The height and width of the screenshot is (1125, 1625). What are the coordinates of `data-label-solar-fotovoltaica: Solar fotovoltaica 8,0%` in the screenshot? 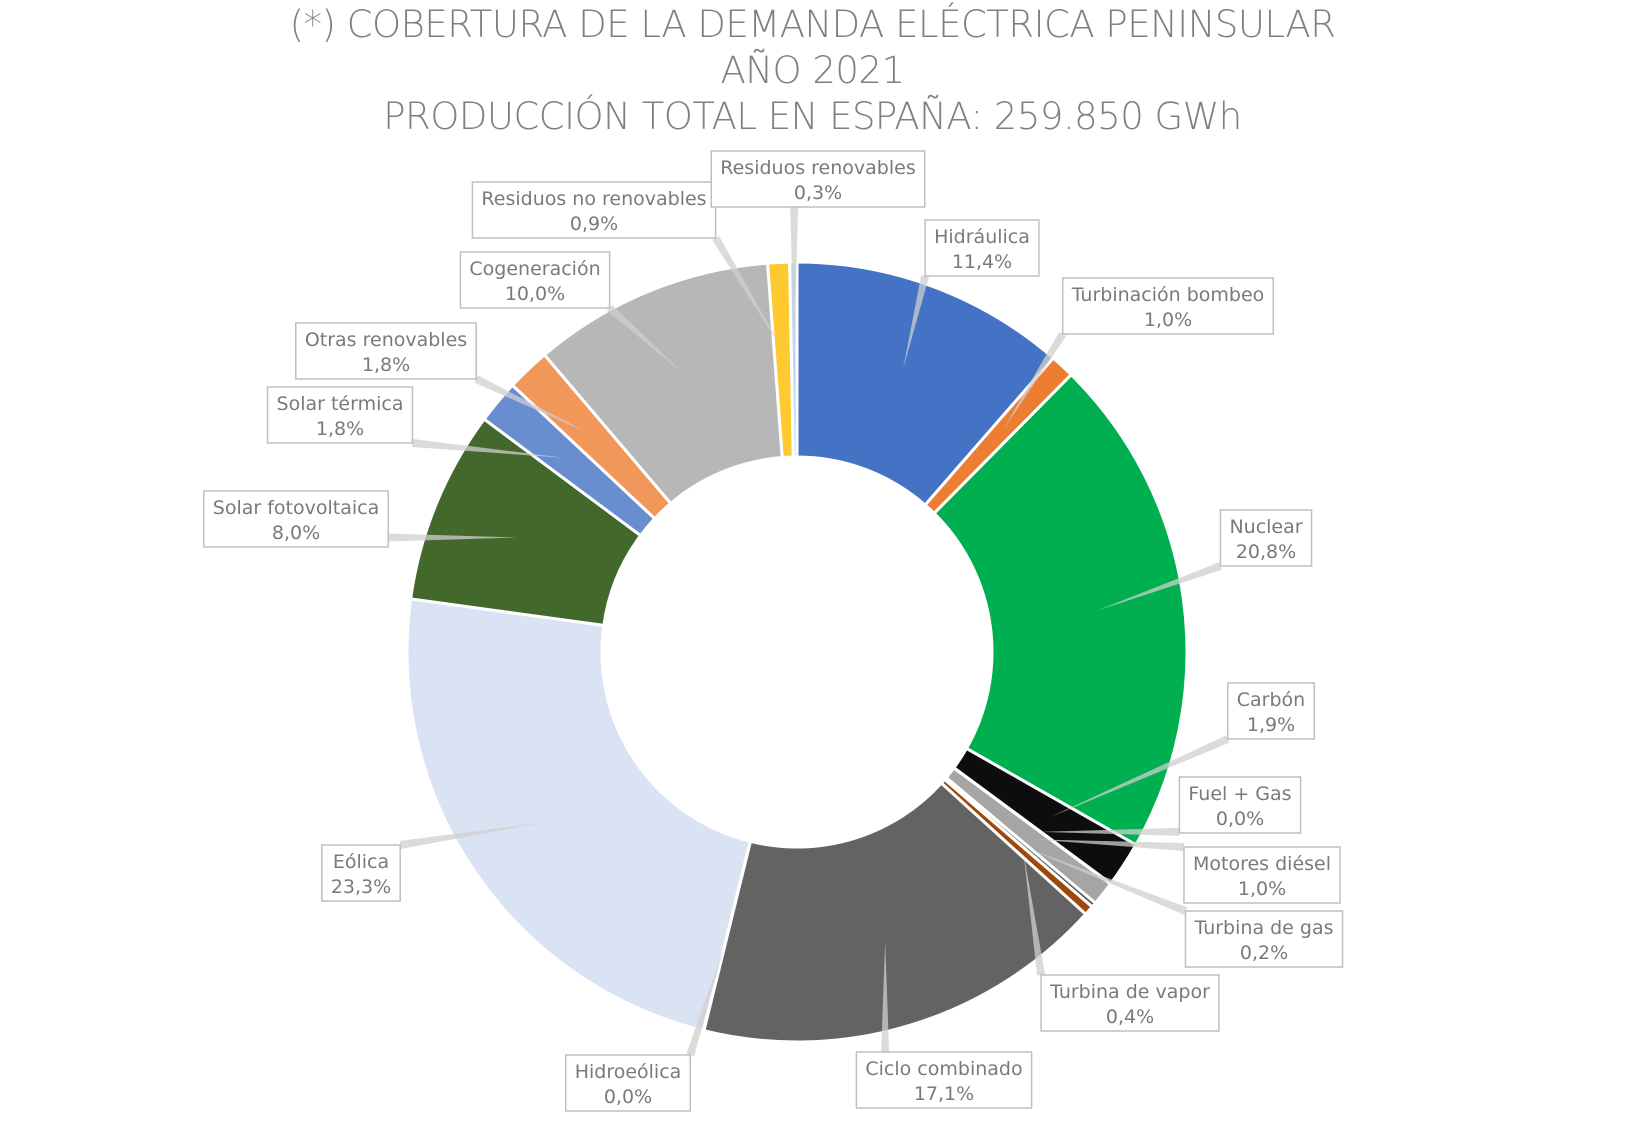 It's located at (296, 519).